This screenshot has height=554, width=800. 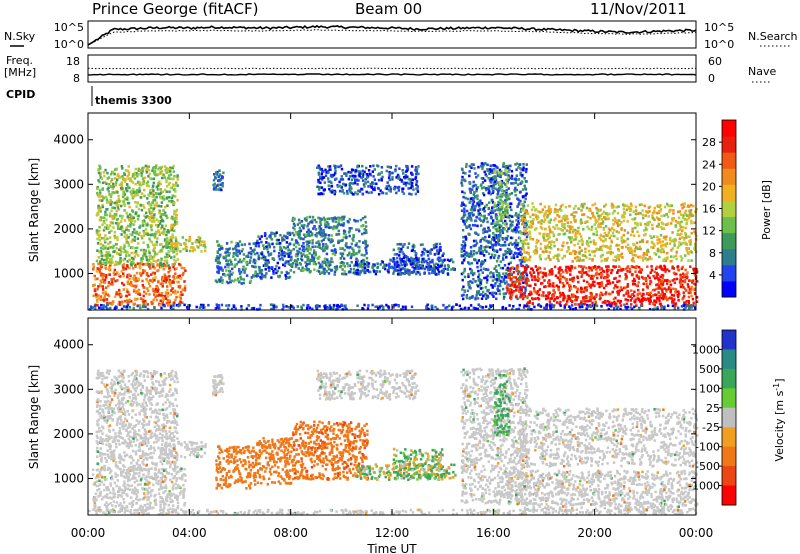 I want to click on power-cell-r4, so click(x=216, y=186).